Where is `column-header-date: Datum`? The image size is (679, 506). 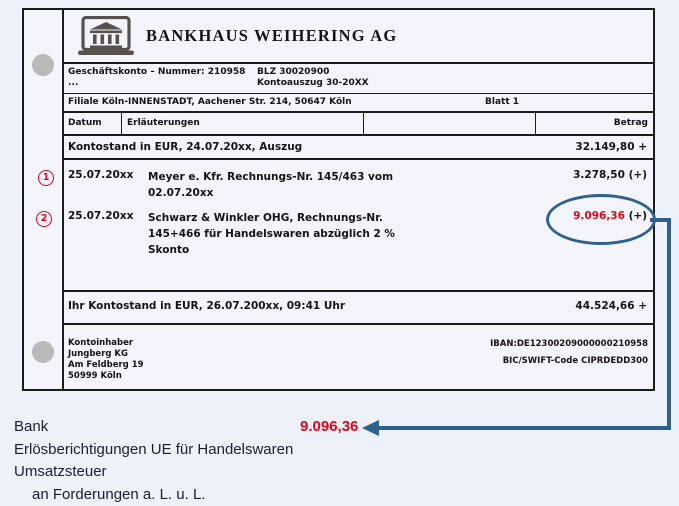
column-header-date: Datum is located at coordinates (93, 123).